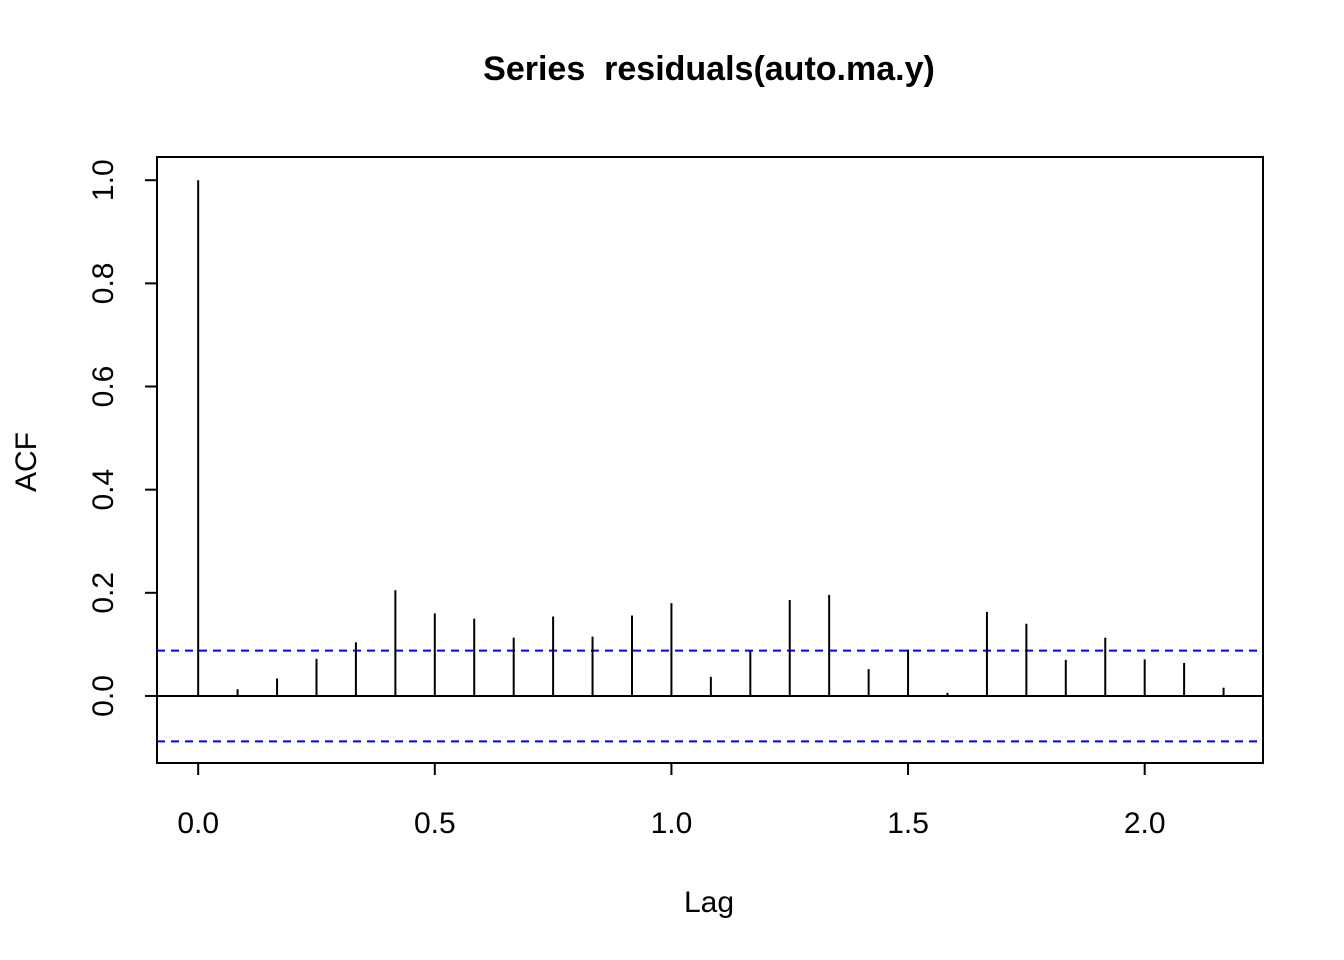  I want to click on x-axis-label: Lag, so click(709, 902).